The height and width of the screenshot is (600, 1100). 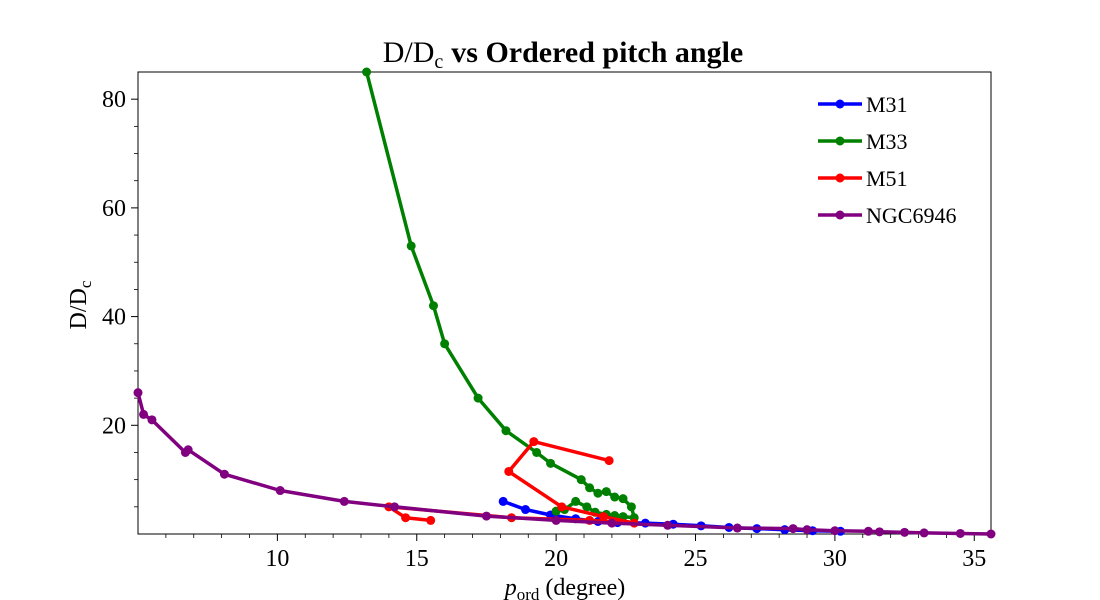 What do you see at coordinates (417, 559) in the screenshot?
I see `x-tick-label: 15` at bounding box center [417, 559].